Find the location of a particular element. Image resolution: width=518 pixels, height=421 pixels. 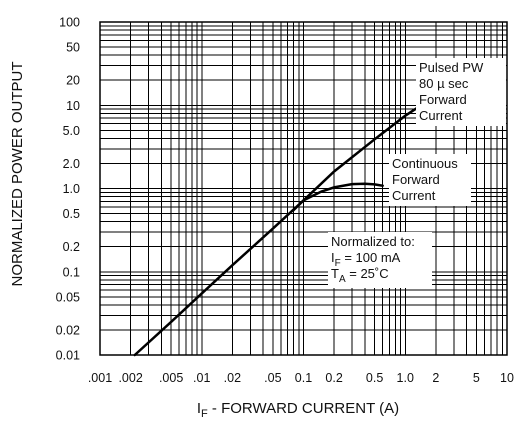

y-tick-label: 0.2 is located at coordinates (71, 247).